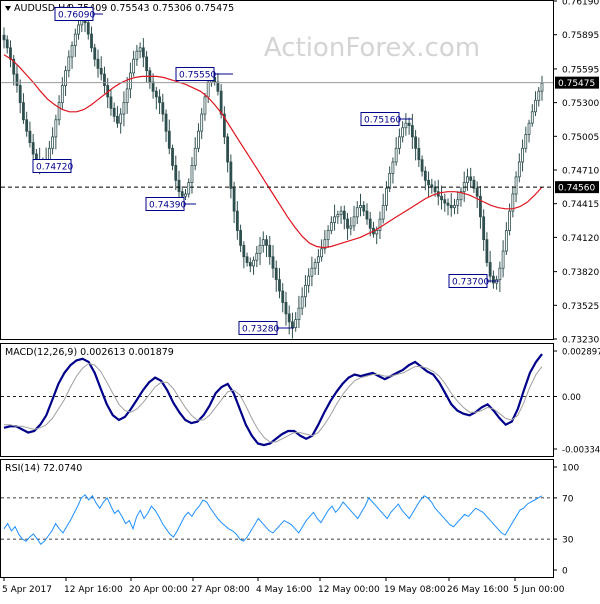 The image size is (600, 604). I want to click on price-marker: 0.74560, so click(577, 187).